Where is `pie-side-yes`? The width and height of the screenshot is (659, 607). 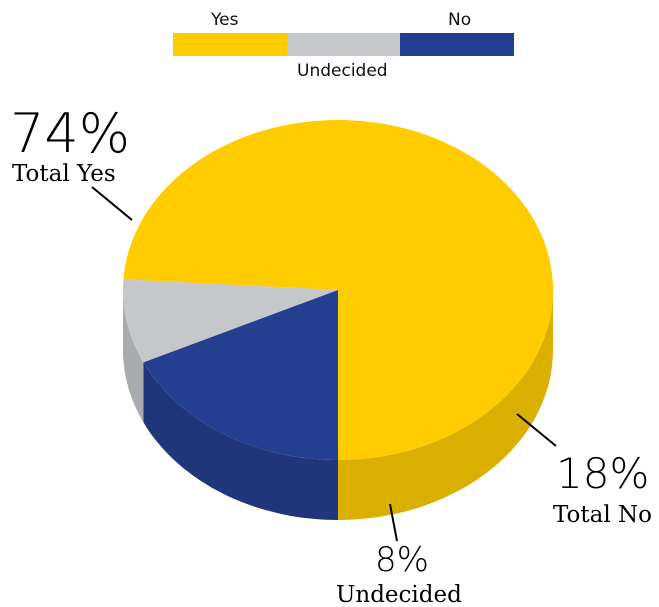 pie-side-yes is located at coordinates (445, 405).